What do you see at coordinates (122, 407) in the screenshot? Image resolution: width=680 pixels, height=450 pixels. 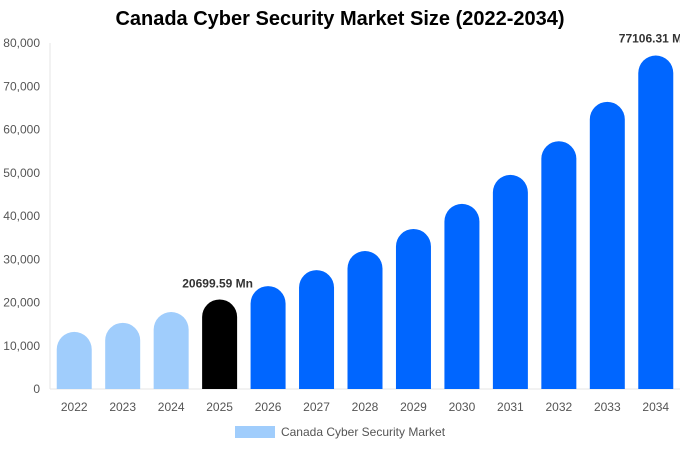 I see `x-tick-label: 2023` at bounding box center [122, 407].